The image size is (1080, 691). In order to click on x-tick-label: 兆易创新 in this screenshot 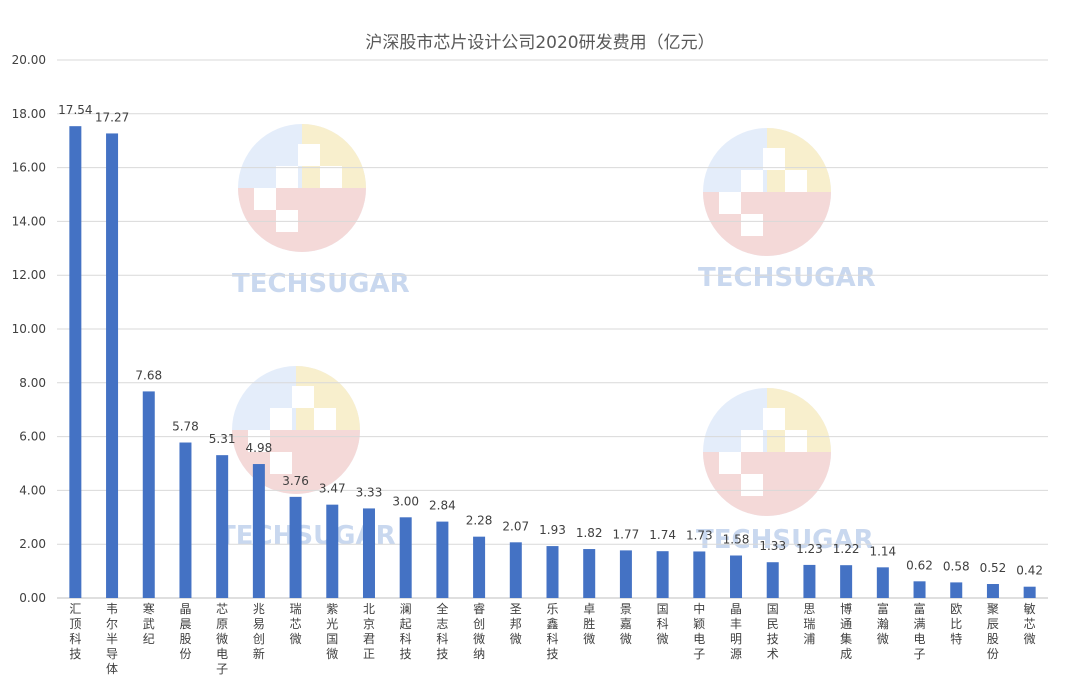, I will do `click(259, 631)`.